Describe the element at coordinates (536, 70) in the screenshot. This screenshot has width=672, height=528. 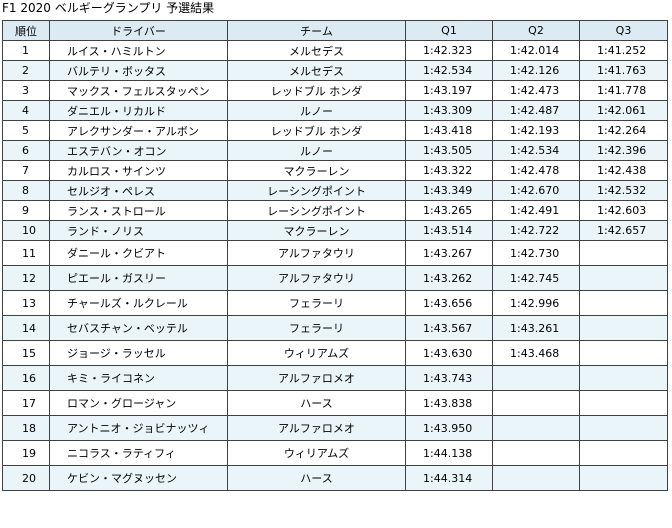
I see `q2-time-cell: 1:42.126` at that location.